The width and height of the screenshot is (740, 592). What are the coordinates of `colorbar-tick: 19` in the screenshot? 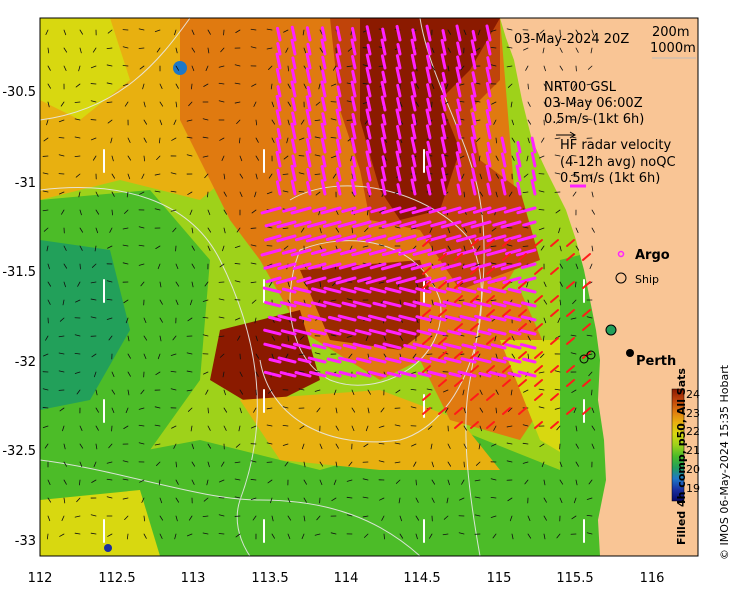 It's located at (693, 488).